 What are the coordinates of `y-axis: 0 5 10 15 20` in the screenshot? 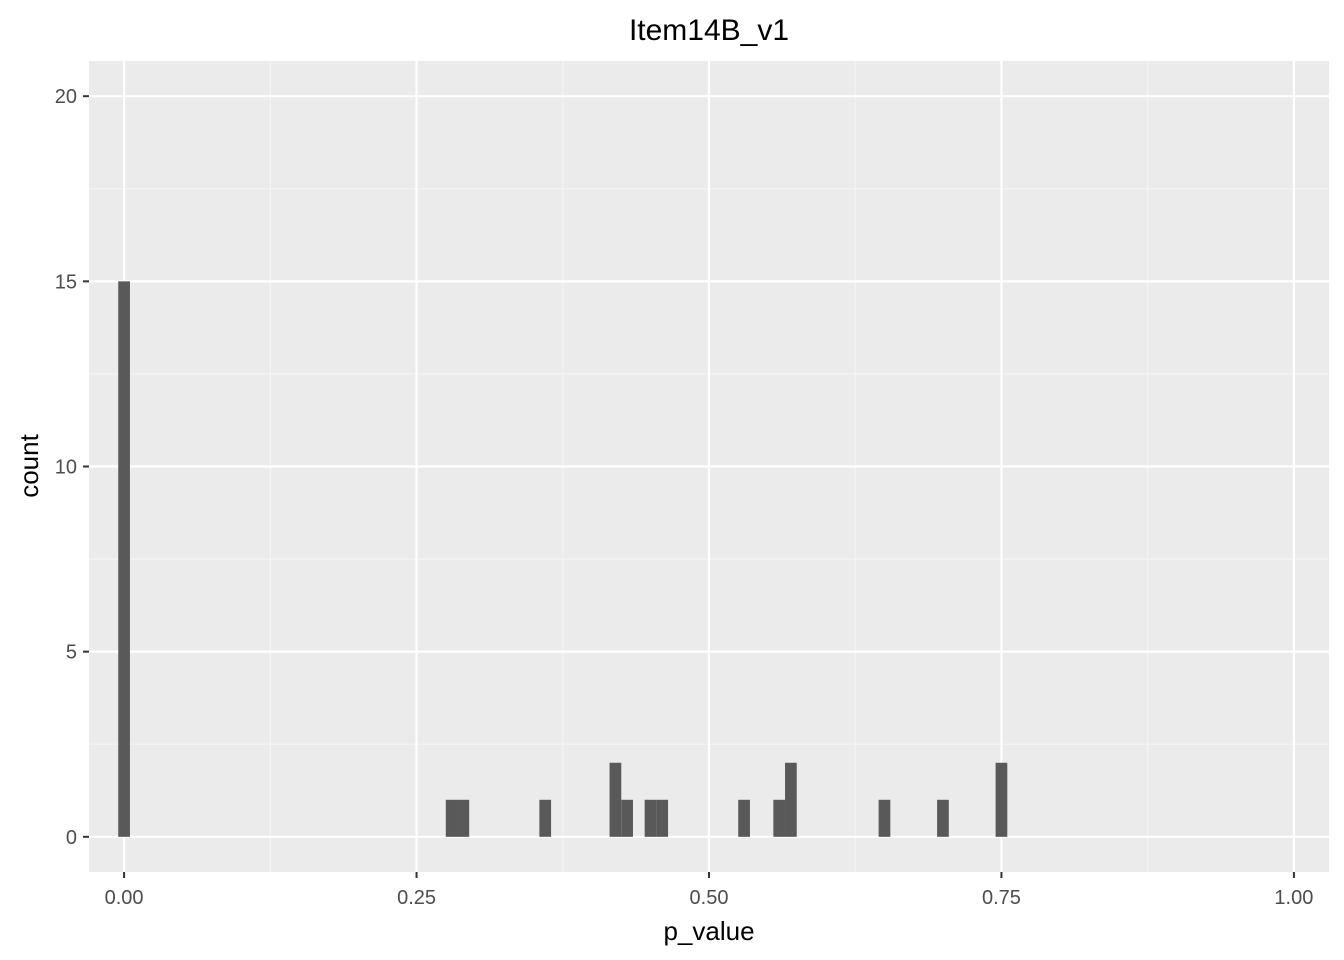 It's located at (72, 467).